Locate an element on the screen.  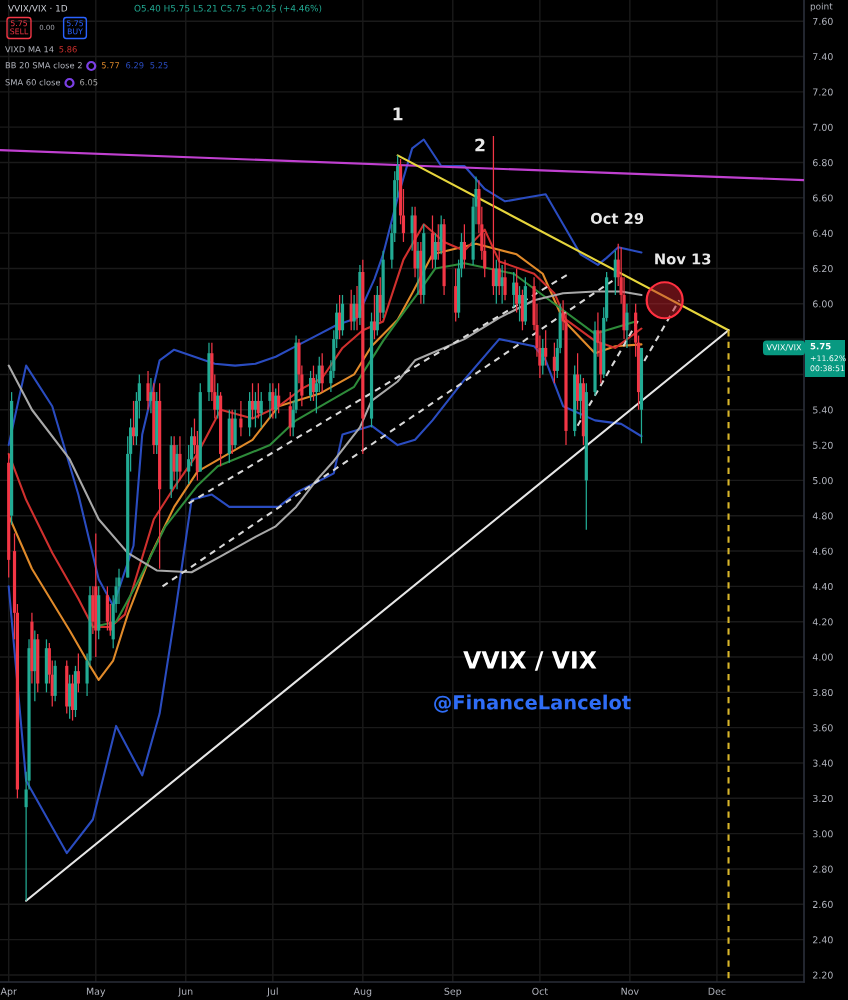
annotation: @FinanceLancelot is located at coordinates (532, 703).